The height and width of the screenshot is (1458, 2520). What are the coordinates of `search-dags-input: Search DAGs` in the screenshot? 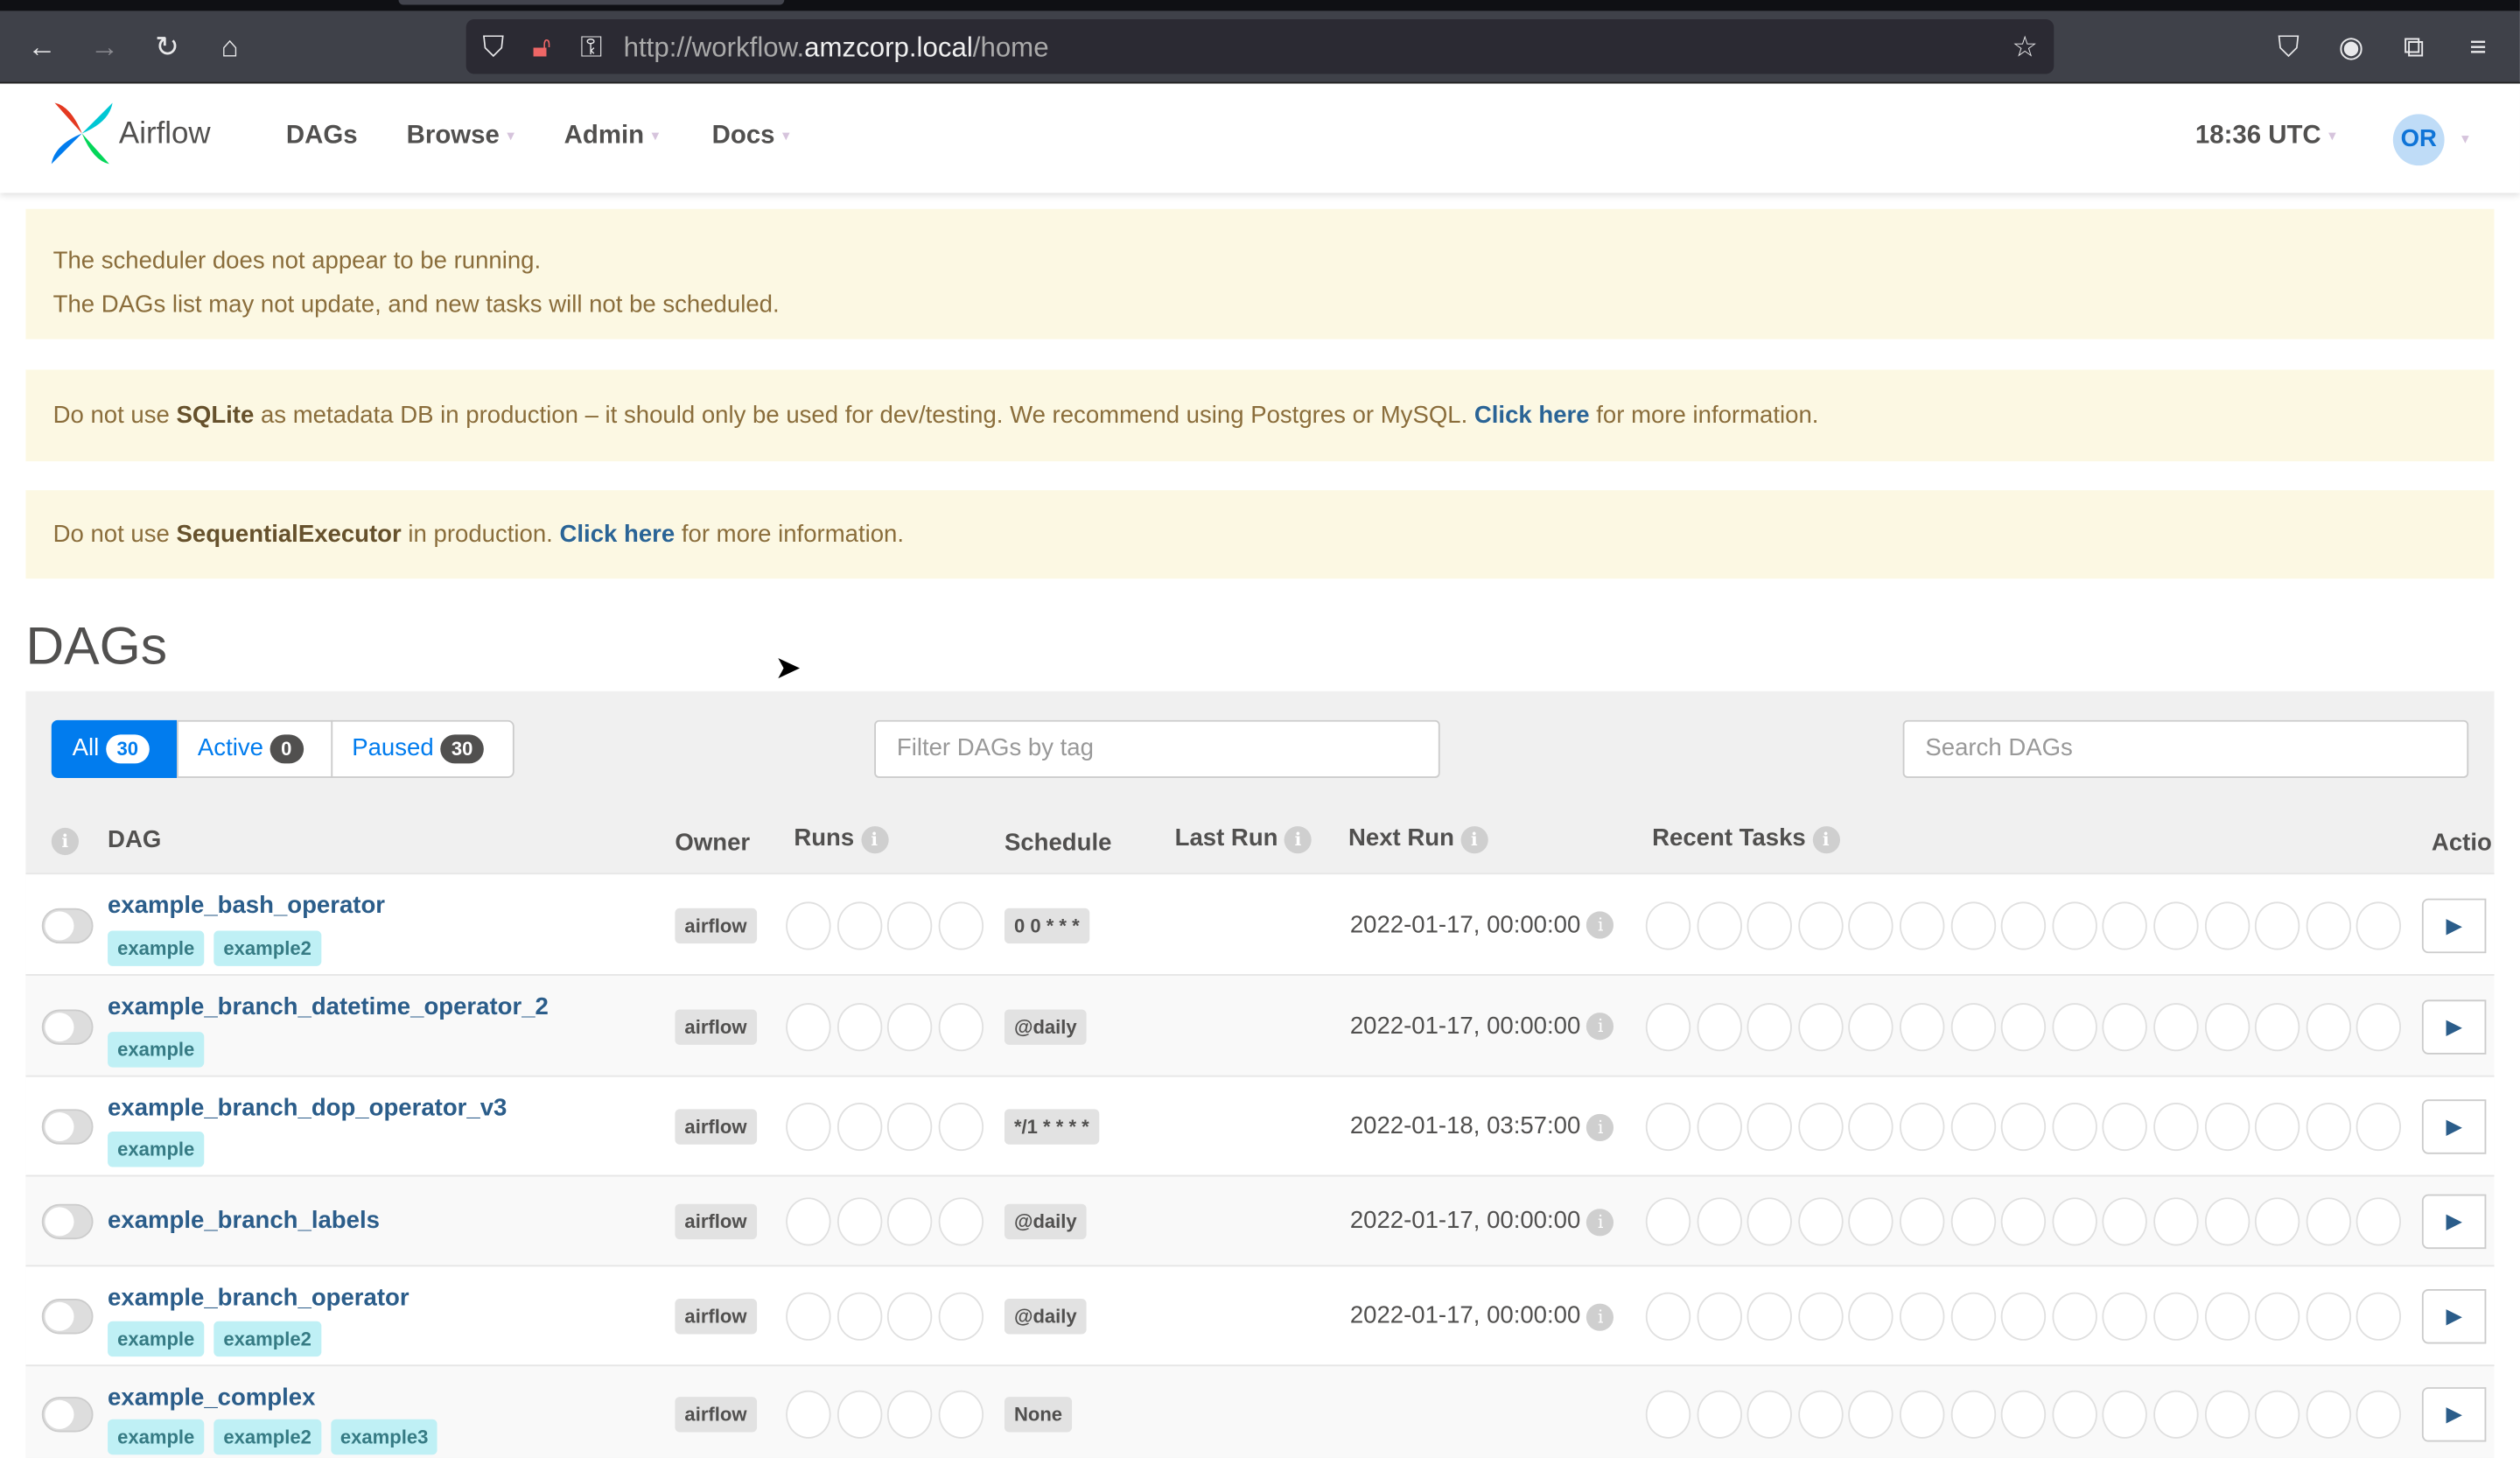 It's located at (2185, 748).